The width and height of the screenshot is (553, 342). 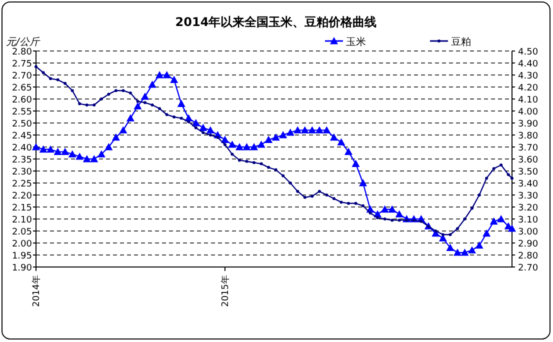 What do you see at coordinates (528, 77) in the screenshot?
I see `y2-tick-label: 4.30` at bounding box center [528, 77].